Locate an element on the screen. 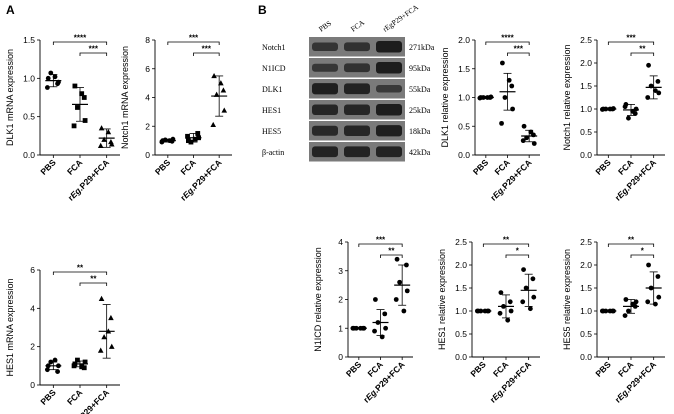 The width and height of the screenshot is (674, 414). blot-size-label: 18kDa is located at coordinates (420, 131).